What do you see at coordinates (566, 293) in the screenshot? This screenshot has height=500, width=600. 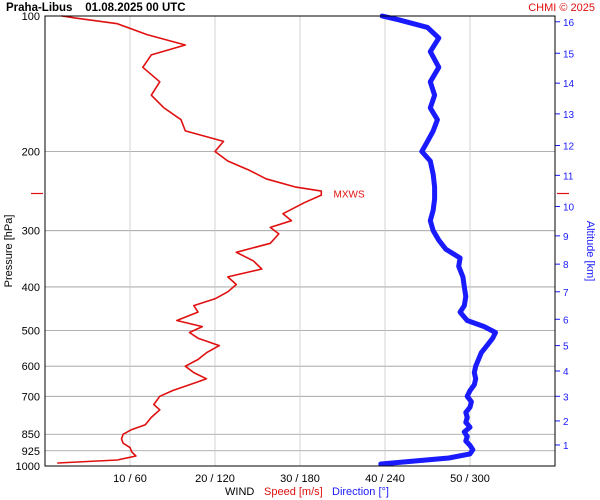 I see `altitude-tick-label: 7` at bounding box center [566, 293].